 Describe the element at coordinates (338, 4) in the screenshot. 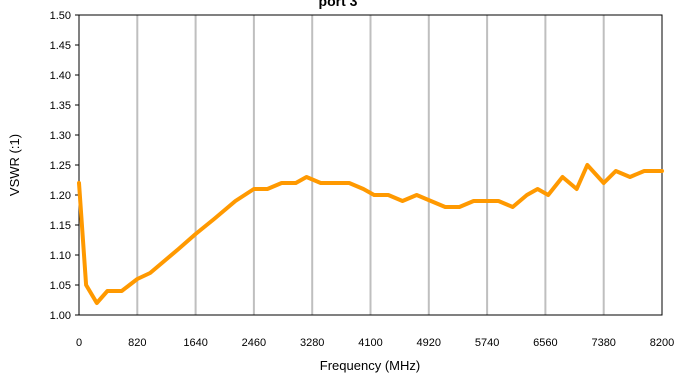

I see `chart-title: port 3` at that location.